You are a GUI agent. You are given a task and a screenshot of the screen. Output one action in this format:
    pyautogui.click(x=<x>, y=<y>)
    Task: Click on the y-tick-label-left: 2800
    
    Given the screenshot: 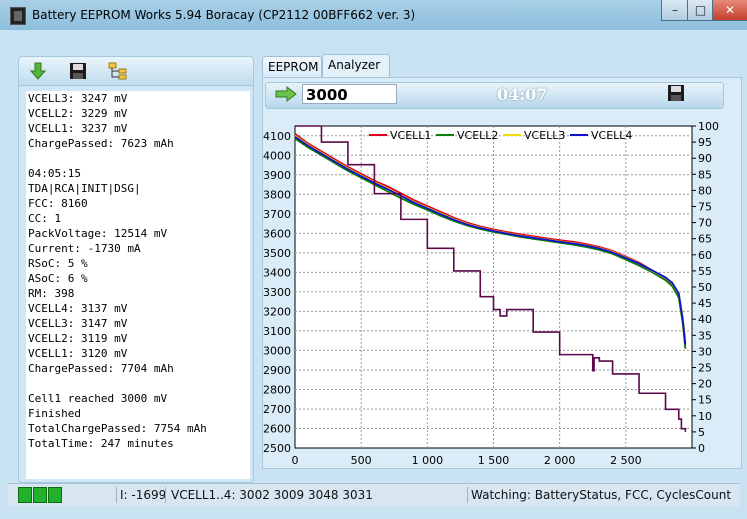 What is the action you would take?
    pyautogui.click(x=277, y=389)
    